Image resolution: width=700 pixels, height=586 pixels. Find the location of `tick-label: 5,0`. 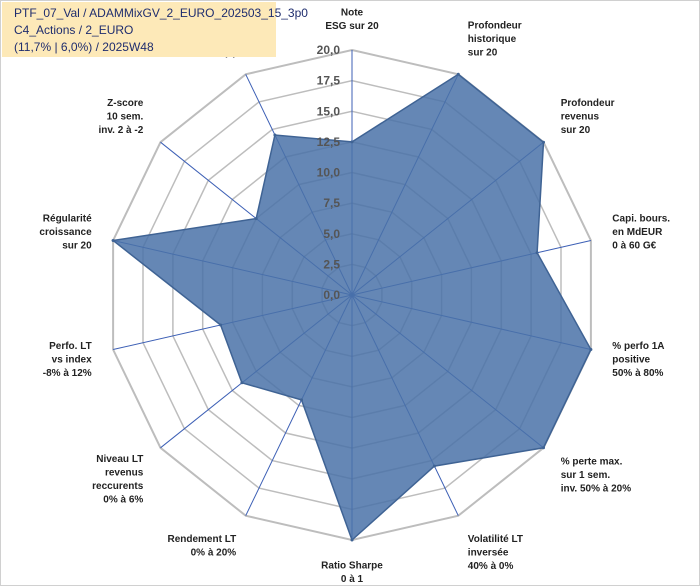

tick-label: 5,0 is located at coordinates (331, 234).